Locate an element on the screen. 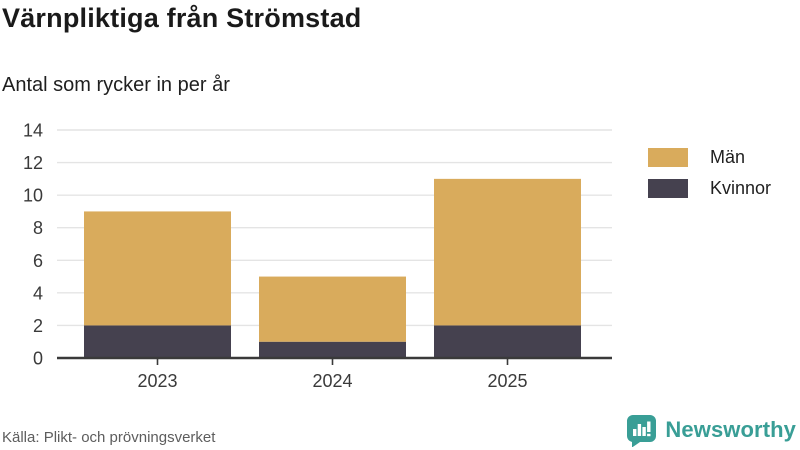  legend-item-män: Män is located at coordinates (709, 157).